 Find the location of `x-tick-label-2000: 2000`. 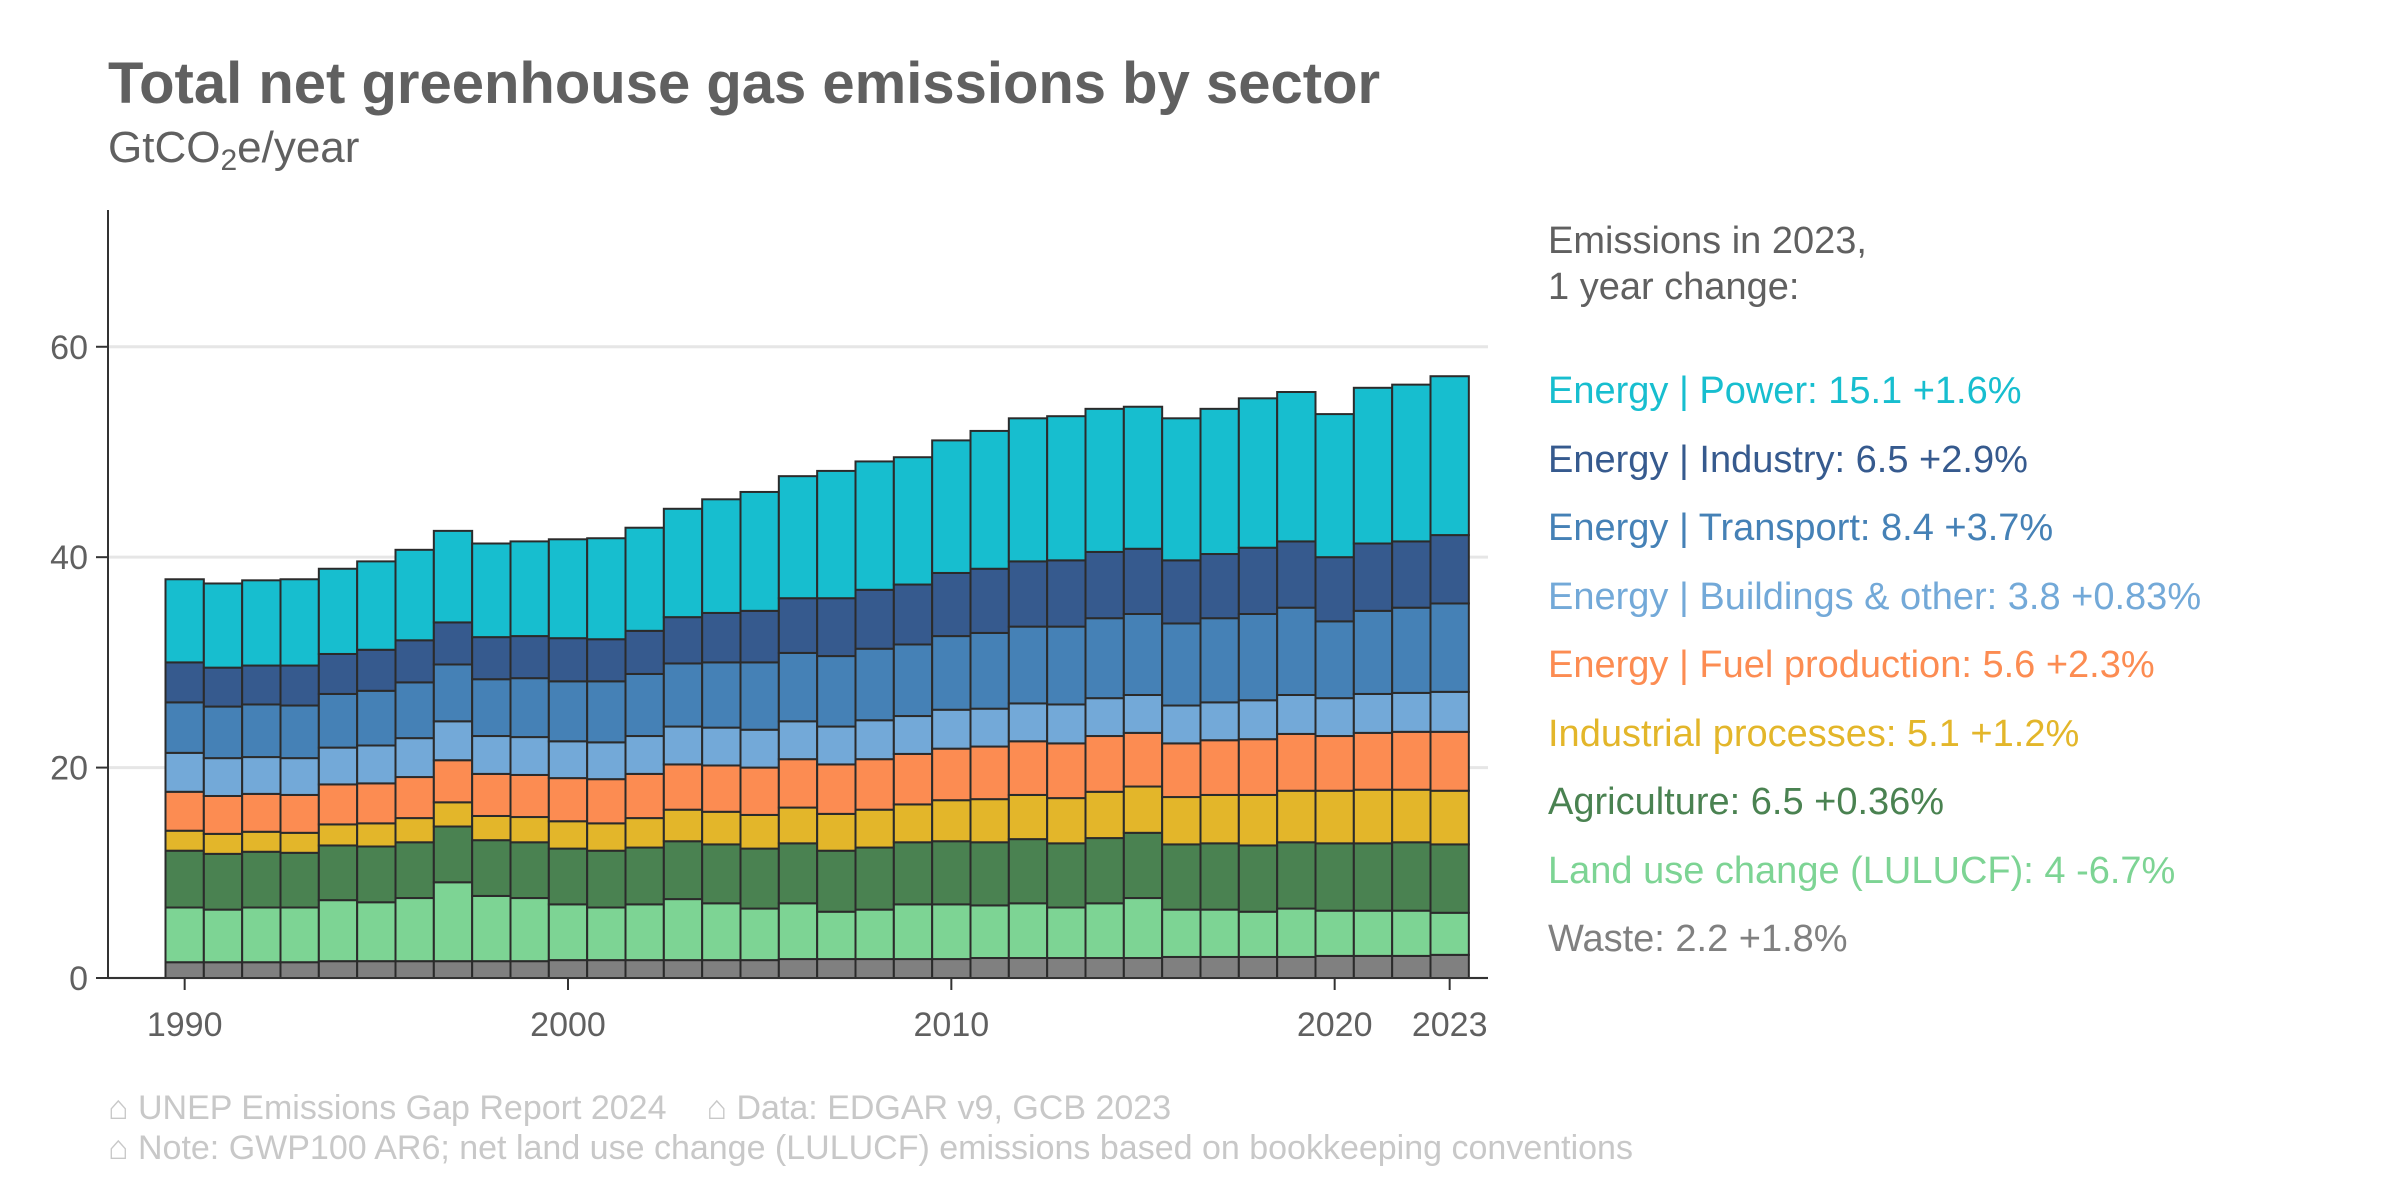

x-tick-label-2000: 2000 is located at coordinates (568, 1025).